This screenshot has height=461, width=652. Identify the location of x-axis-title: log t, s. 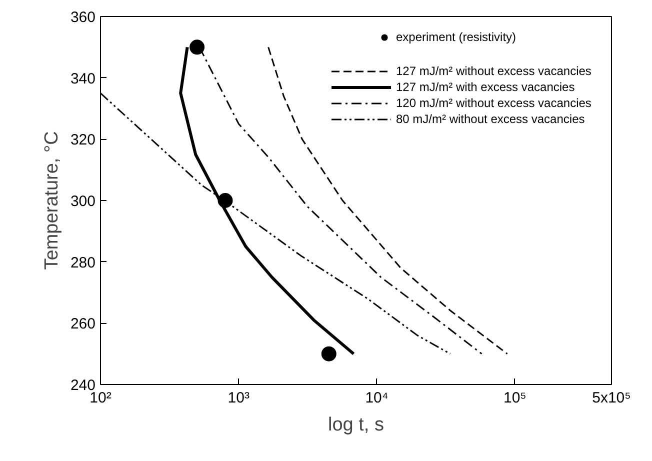
(356, 425).